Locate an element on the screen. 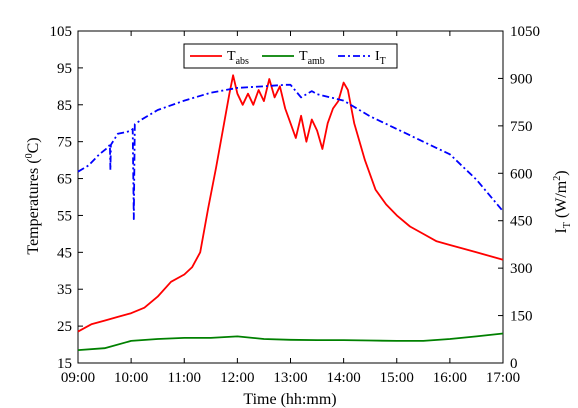  y-right-tick-label: 600 is located at coordinates (521, 174).